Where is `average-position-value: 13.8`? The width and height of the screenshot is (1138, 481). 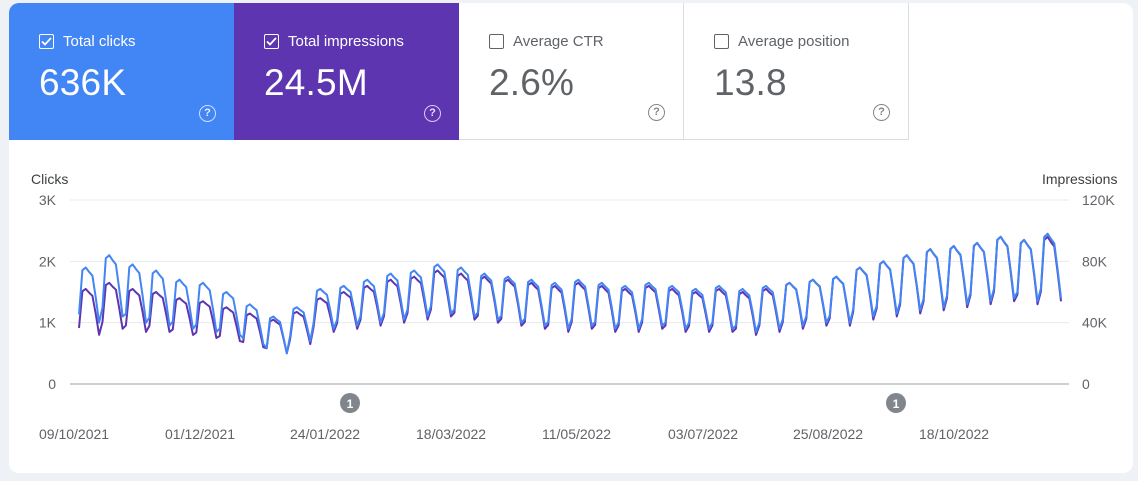
average-position-value: 13.8 is located at coordinates (750, 82).